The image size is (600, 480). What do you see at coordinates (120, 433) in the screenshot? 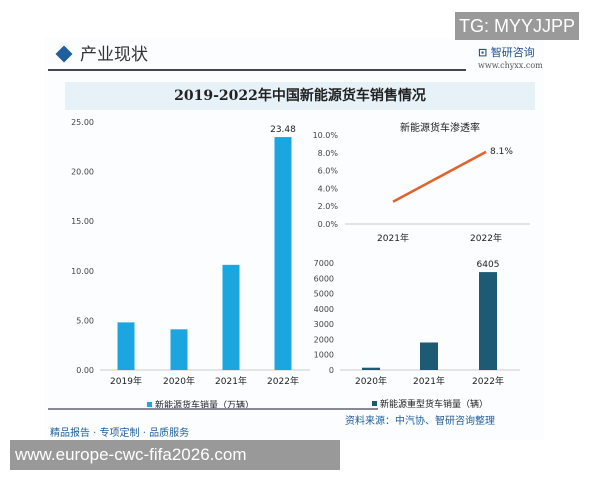
I see `footer-slogan: 精品报告 · 专项定制 · 品质服务` at bounding box center [120, 433].